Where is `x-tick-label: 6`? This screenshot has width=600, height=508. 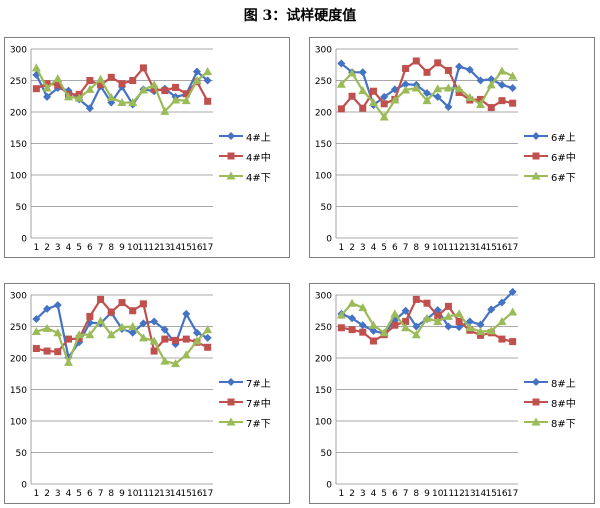
x-tick-label: 6 is located at coordinates (395, 494).